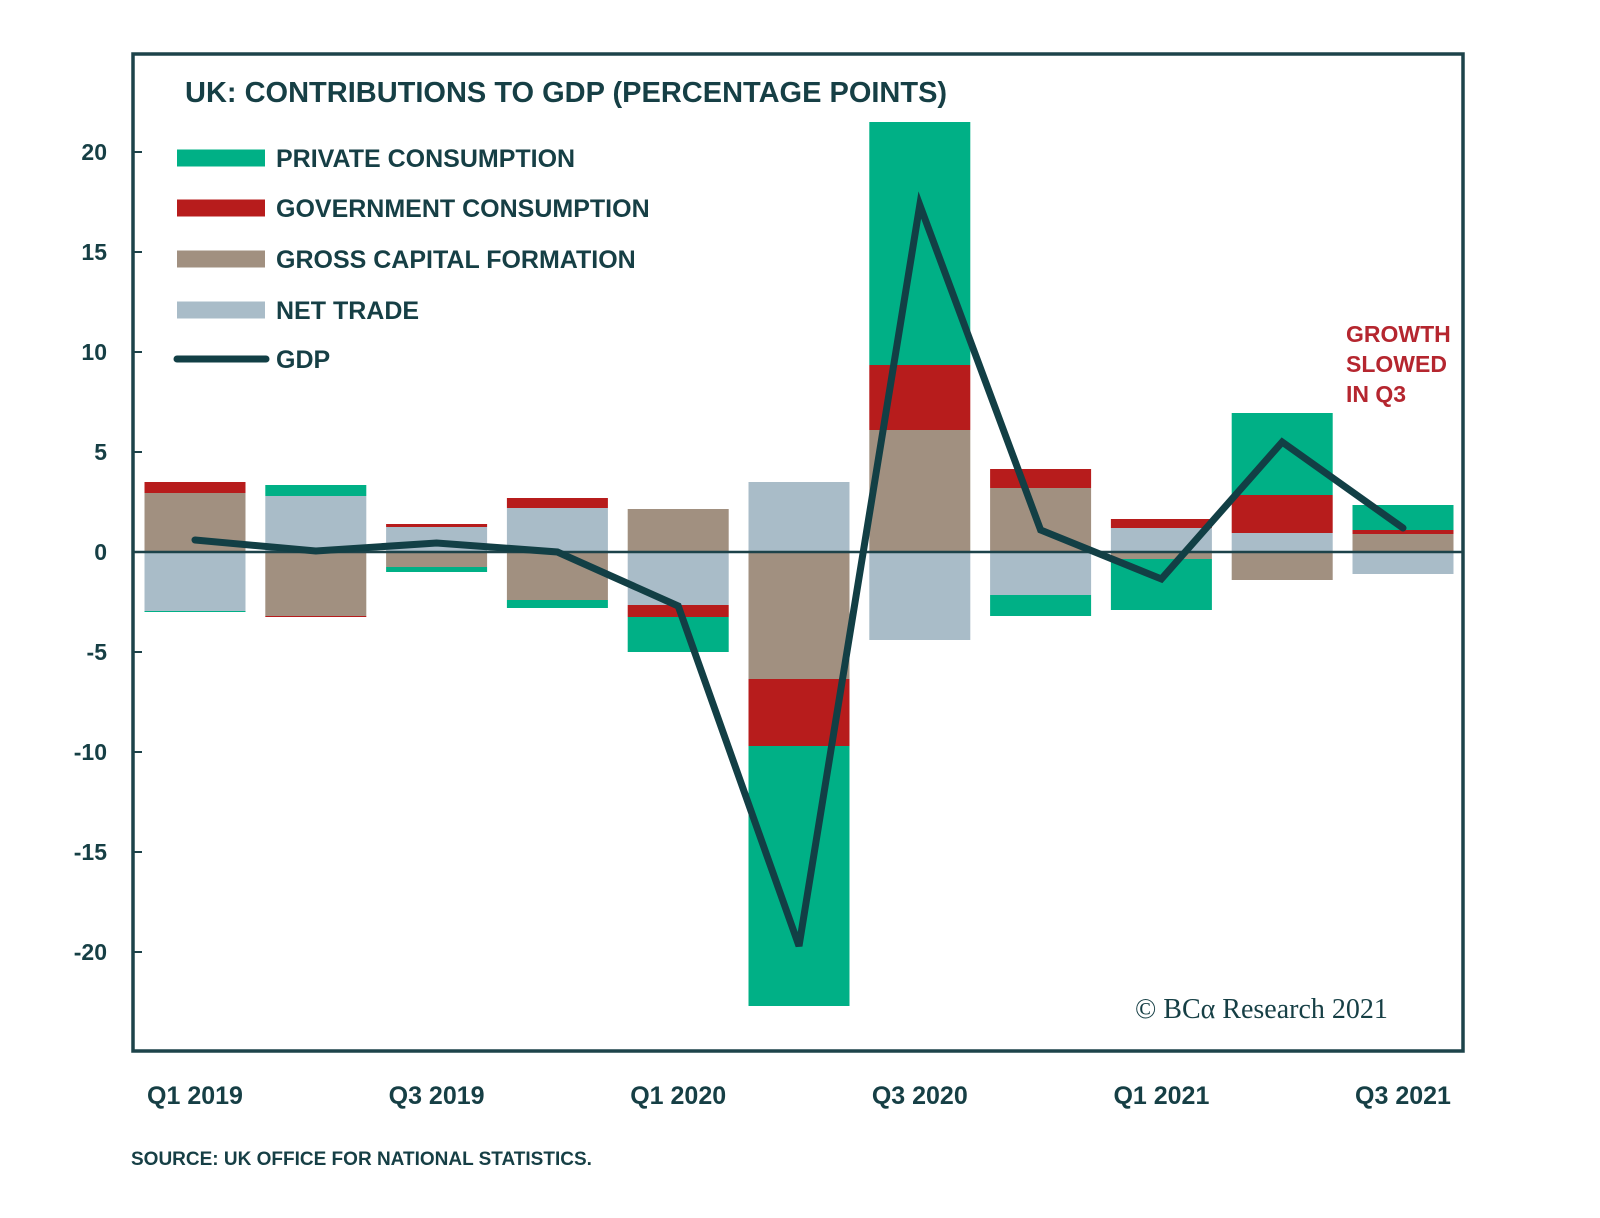 The image size is (1600, 1218). What do you see at coordinates (1403, 543) in the screenshot?
I see `bar-gross-capital-formation-q3-2021` at bounding box center [1403, 543].